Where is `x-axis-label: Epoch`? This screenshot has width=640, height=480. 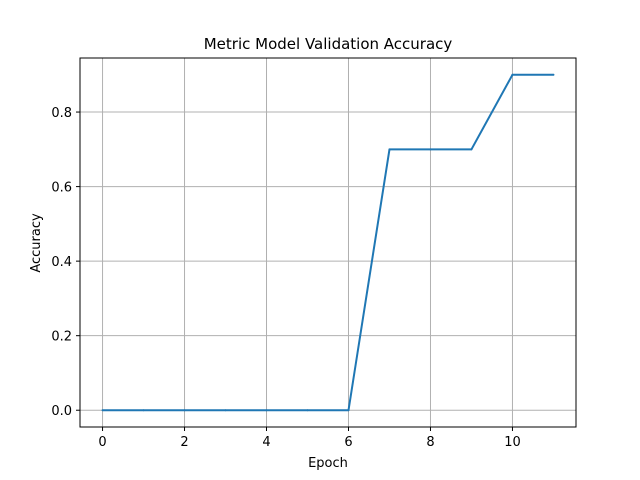 x-axis-label: Epoch is located at coordinates (328, 463).